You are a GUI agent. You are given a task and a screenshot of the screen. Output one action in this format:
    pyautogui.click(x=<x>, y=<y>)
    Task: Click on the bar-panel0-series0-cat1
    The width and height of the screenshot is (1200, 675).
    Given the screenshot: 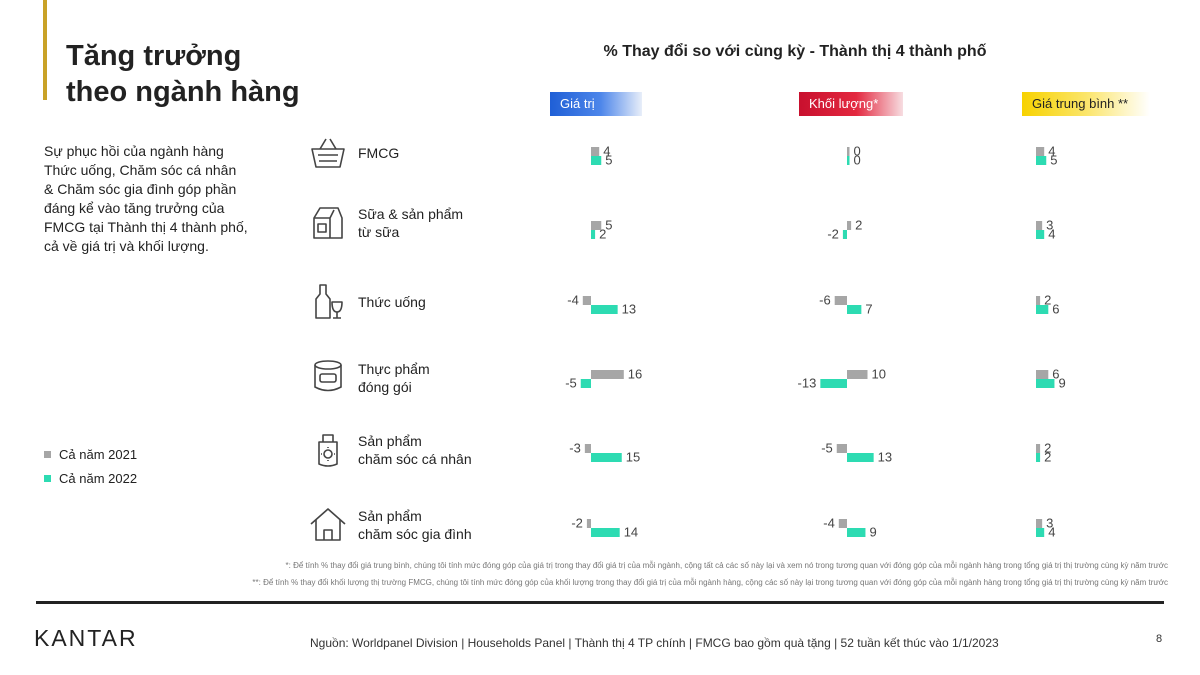 What is the action you would take?
    pyautogui.click(x=596, y=225)
    